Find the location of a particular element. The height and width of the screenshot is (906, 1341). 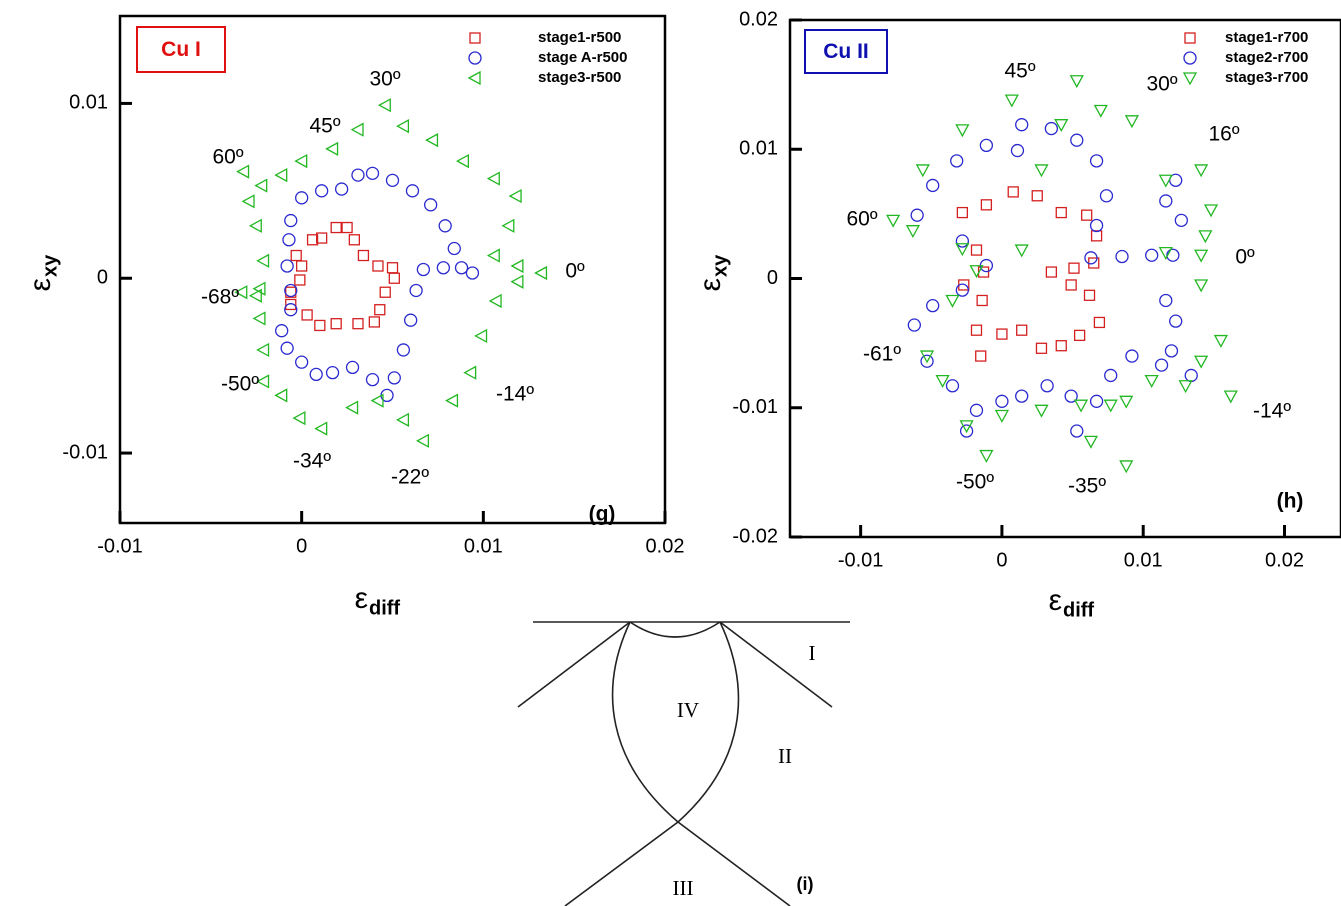

label-box-text: Cu II is located at coordinates (846, 51).